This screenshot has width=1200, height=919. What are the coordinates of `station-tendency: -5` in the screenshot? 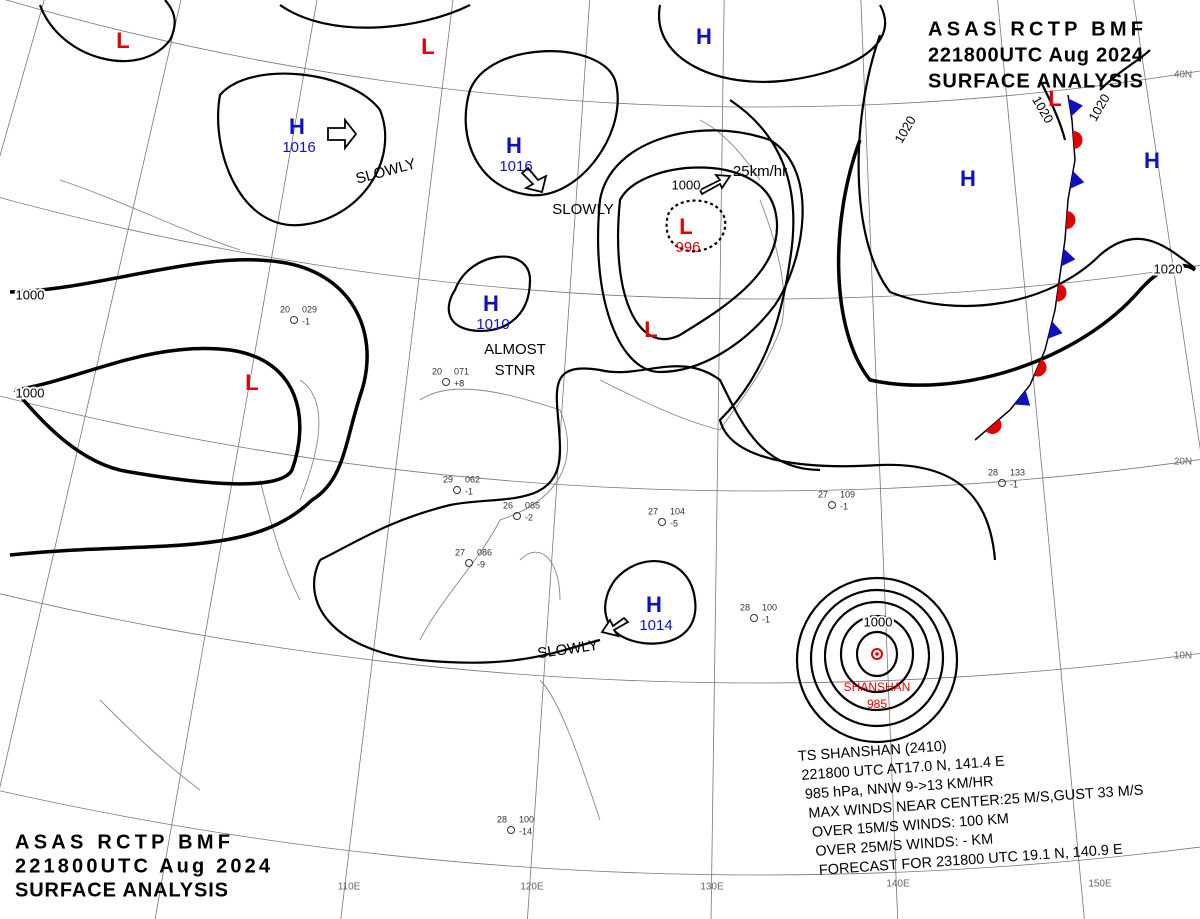 It's located at (674, 523).